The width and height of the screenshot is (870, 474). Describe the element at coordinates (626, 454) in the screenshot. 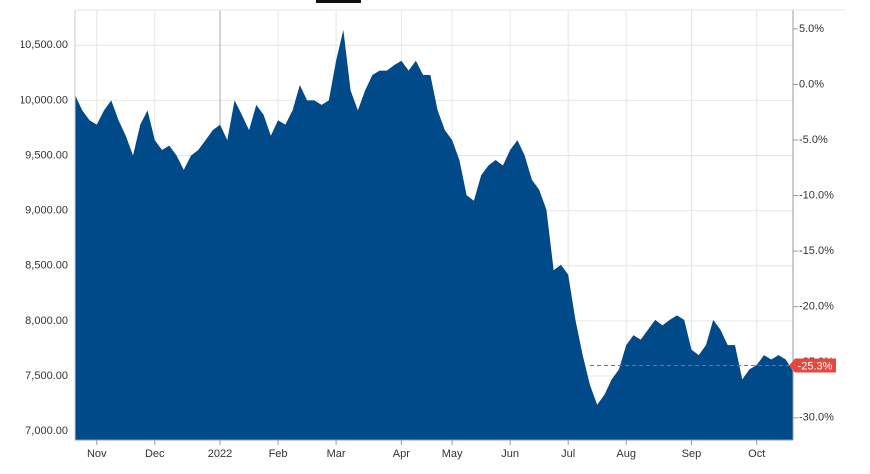

I see `x-tick-label: Aug` at that location.